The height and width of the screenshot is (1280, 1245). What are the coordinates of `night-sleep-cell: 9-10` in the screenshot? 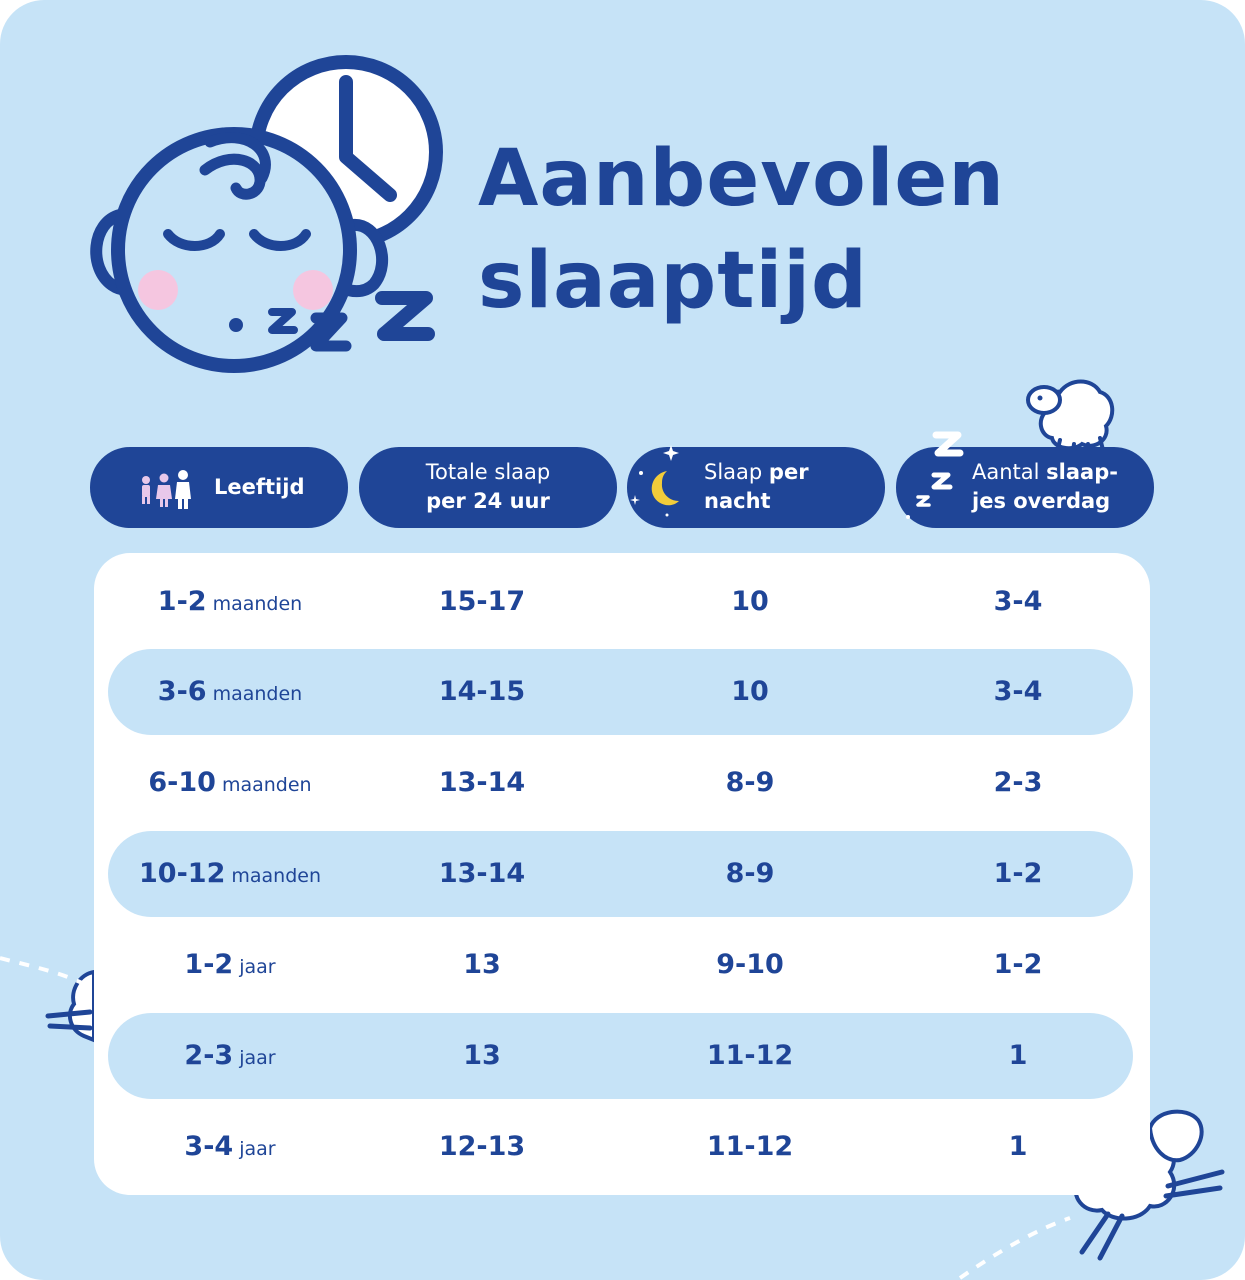 It's located at (750, 964).